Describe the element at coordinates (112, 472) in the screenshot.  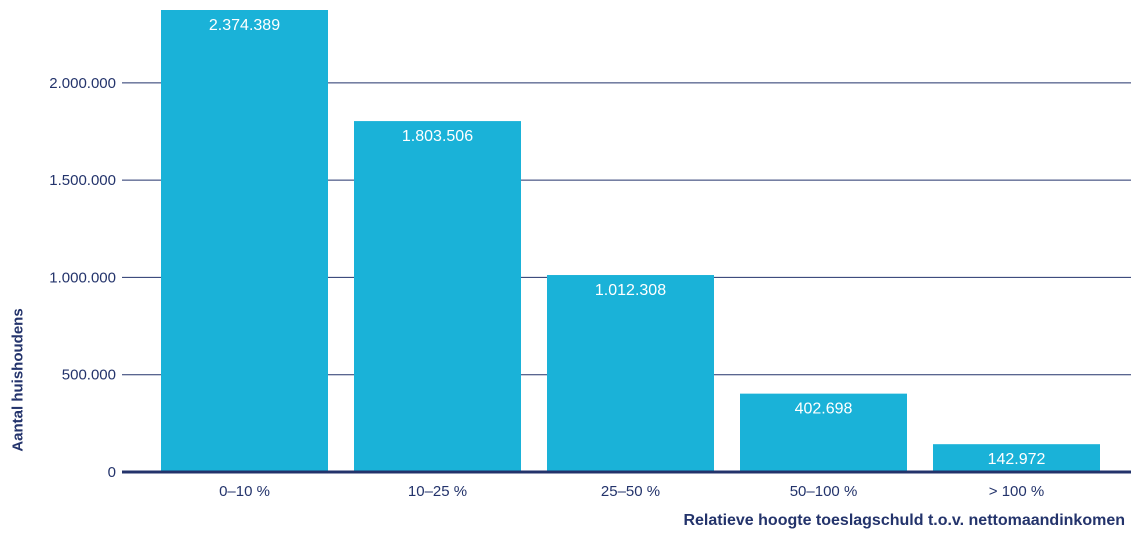
I see `y-tick-label: 0` at that location.